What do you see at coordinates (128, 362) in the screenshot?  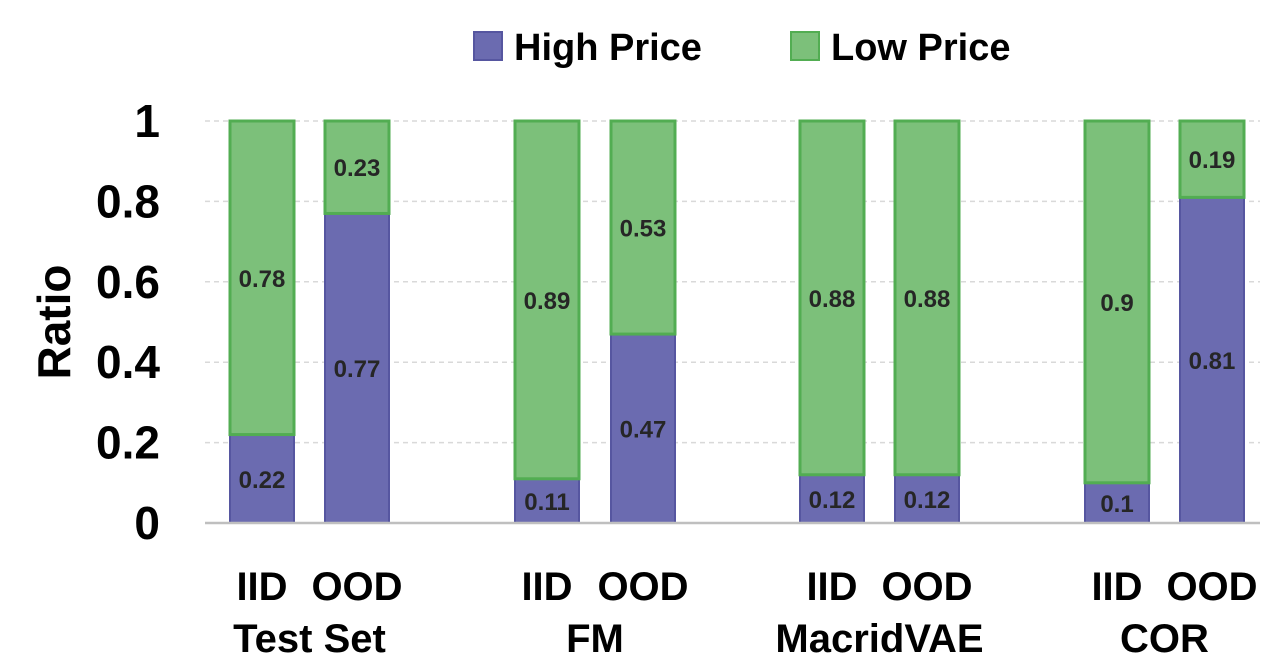 I see `y-tick-label: 0.4` at bounding box center [128, 362].